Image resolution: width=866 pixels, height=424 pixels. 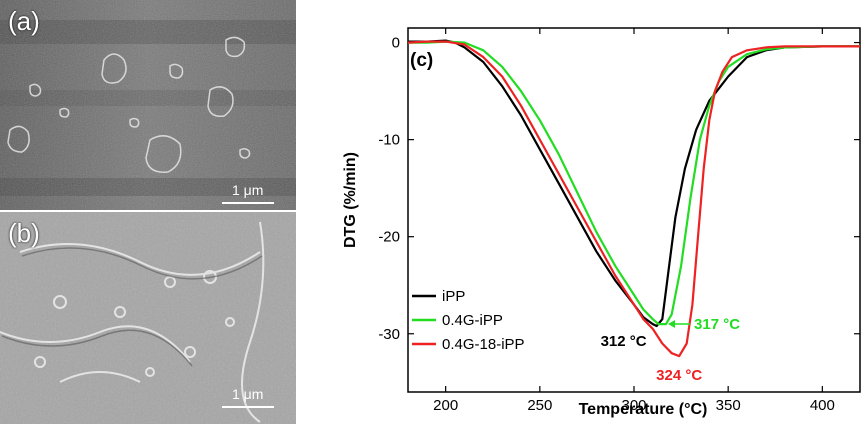 What do you see at coordinates (350, 200) in the screenshot?
I see `y-axis-label: DTG (%/min)` at bounding box center [350, 200].